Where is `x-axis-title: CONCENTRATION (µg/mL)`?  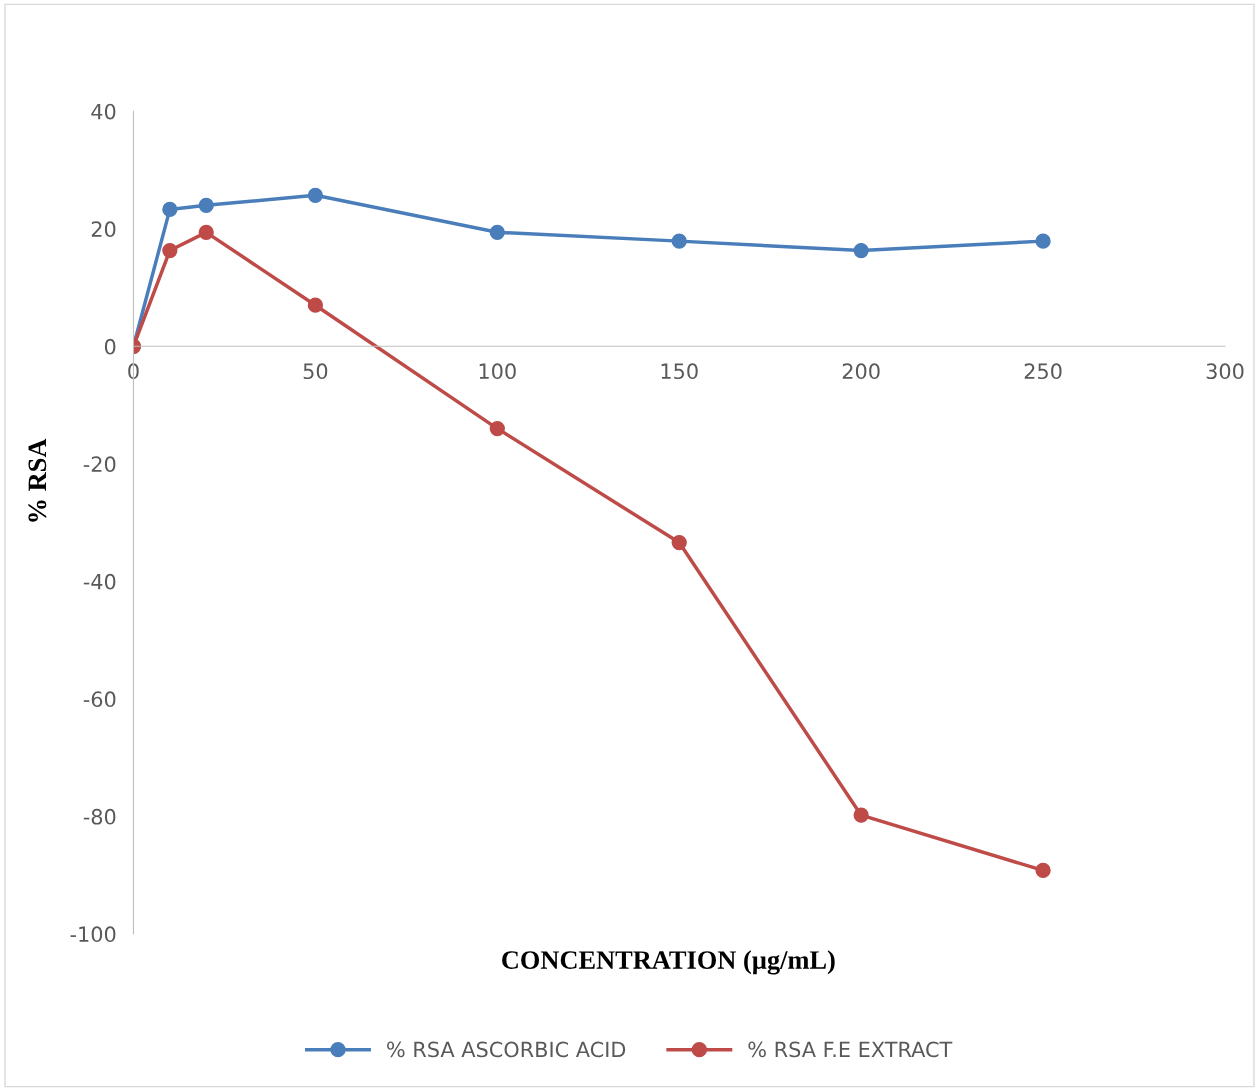 x-axis-title: CONCENTRATION (µg/mL) is located at coordinates (668, 962).